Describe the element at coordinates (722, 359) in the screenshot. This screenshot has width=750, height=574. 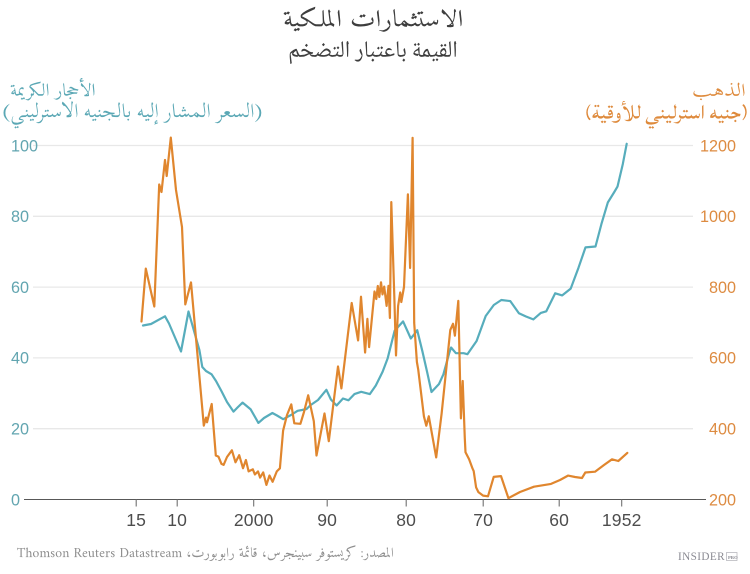
I see `svg-text: 600` at that location.